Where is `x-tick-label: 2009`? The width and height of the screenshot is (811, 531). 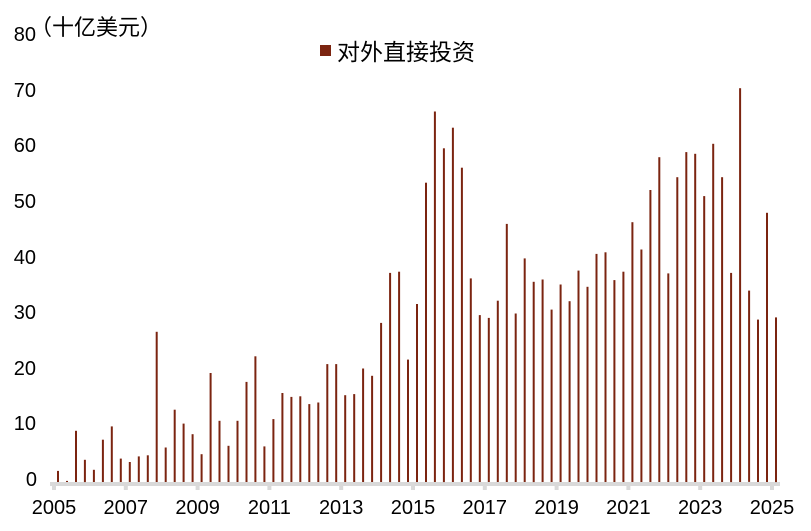
x-tick-label: 2009 is located at coordinates (197, 508).